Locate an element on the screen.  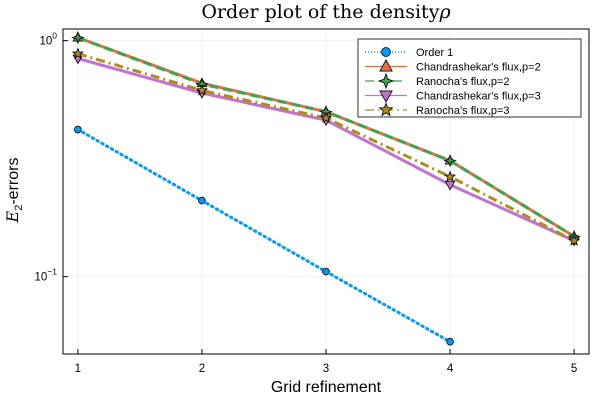
legend-label: Order 1 is located at coordinates (434, 53).